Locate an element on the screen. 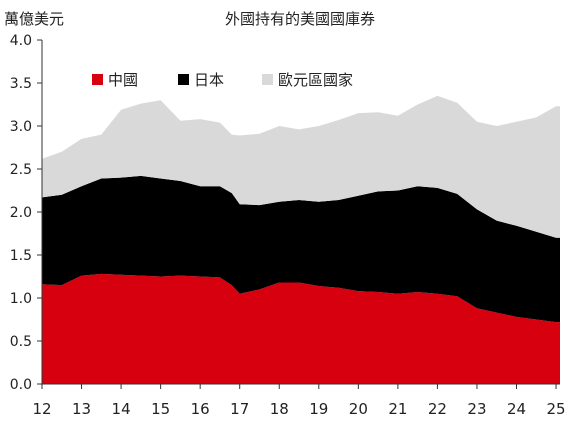  x-tick-label: 19 is located at coordinates (318, 409).